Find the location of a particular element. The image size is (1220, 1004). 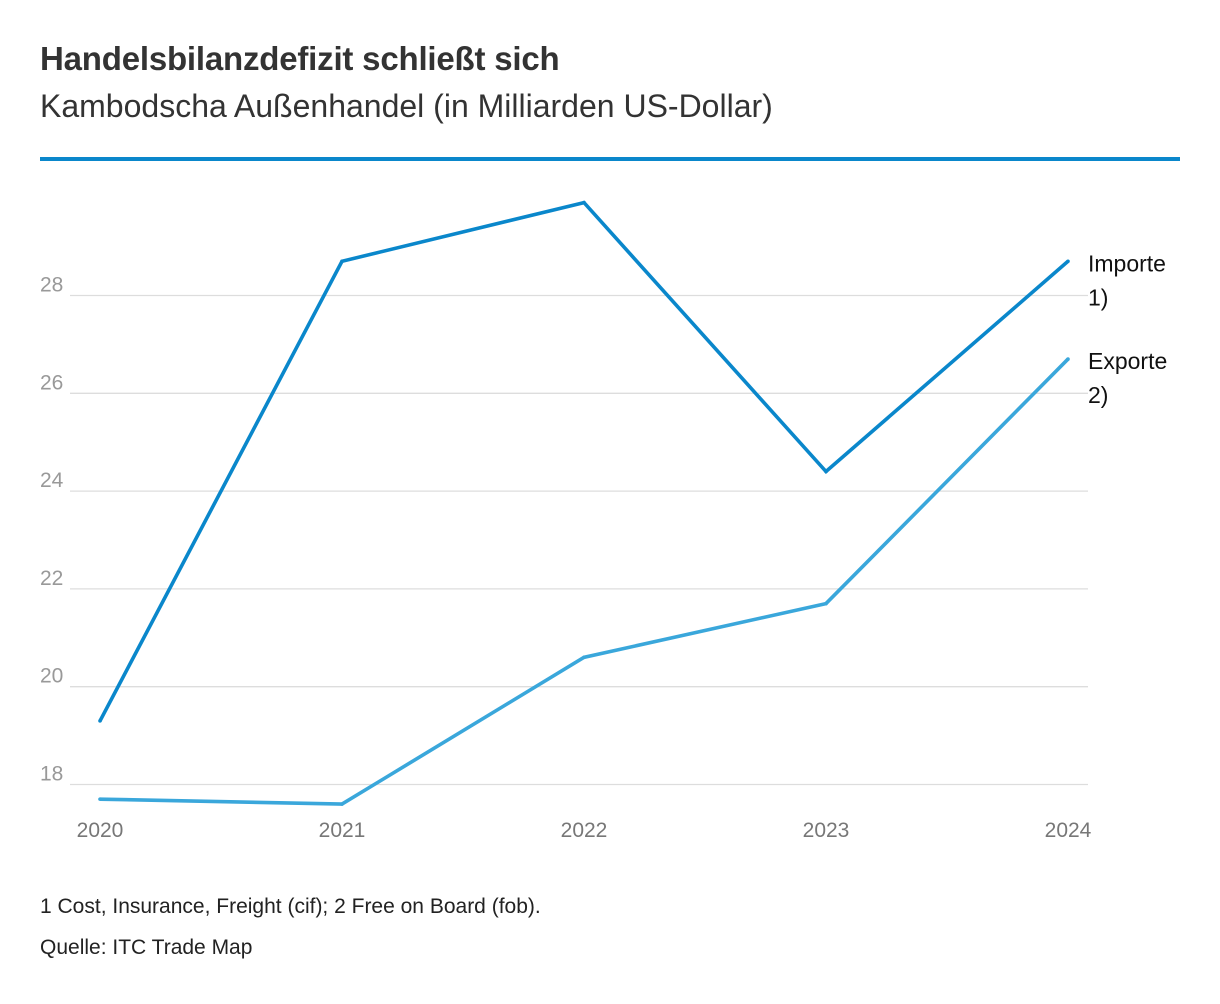

y-tick-label: 26 is located at coordinates (51, 382).